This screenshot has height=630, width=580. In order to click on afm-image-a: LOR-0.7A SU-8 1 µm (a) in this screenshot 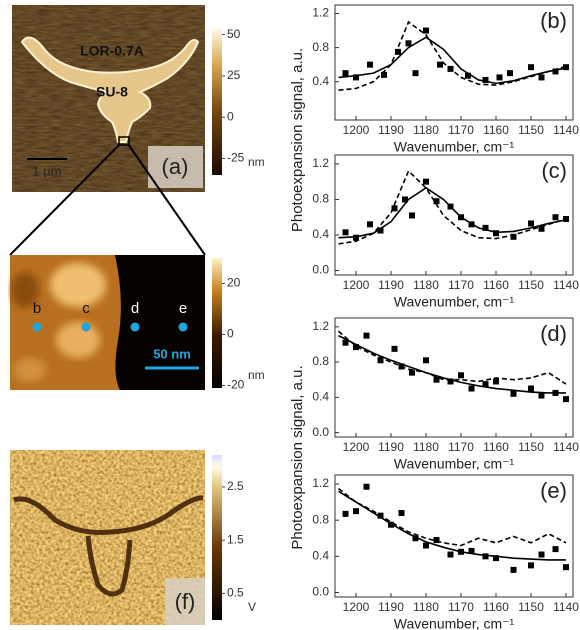, I will do `click(108, 98)`.